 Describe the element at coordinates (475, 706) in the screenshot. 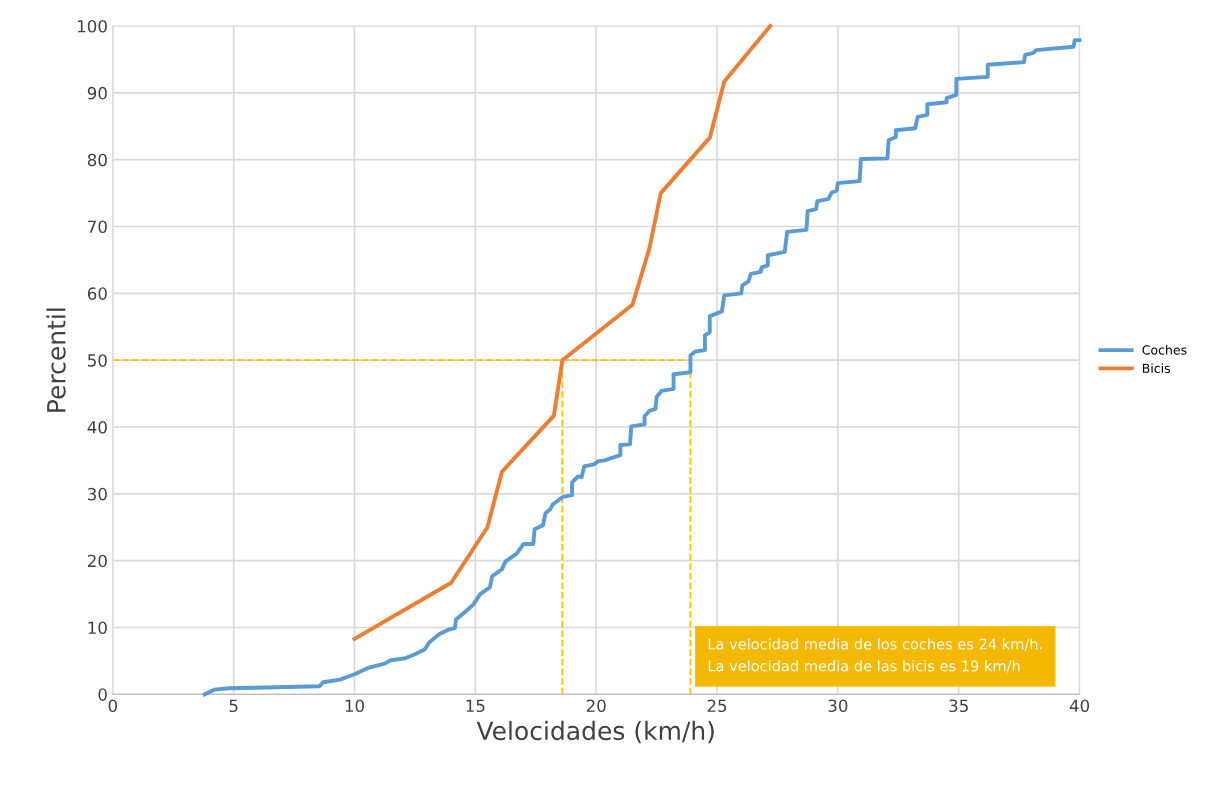

I see `x-tick-label: 15` at that location.